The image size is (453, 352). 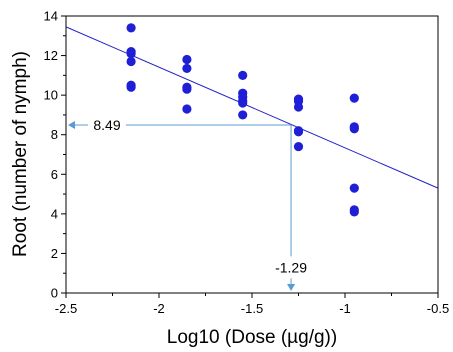 I want to click on annotation-box-y, so click(x=107, y=125).